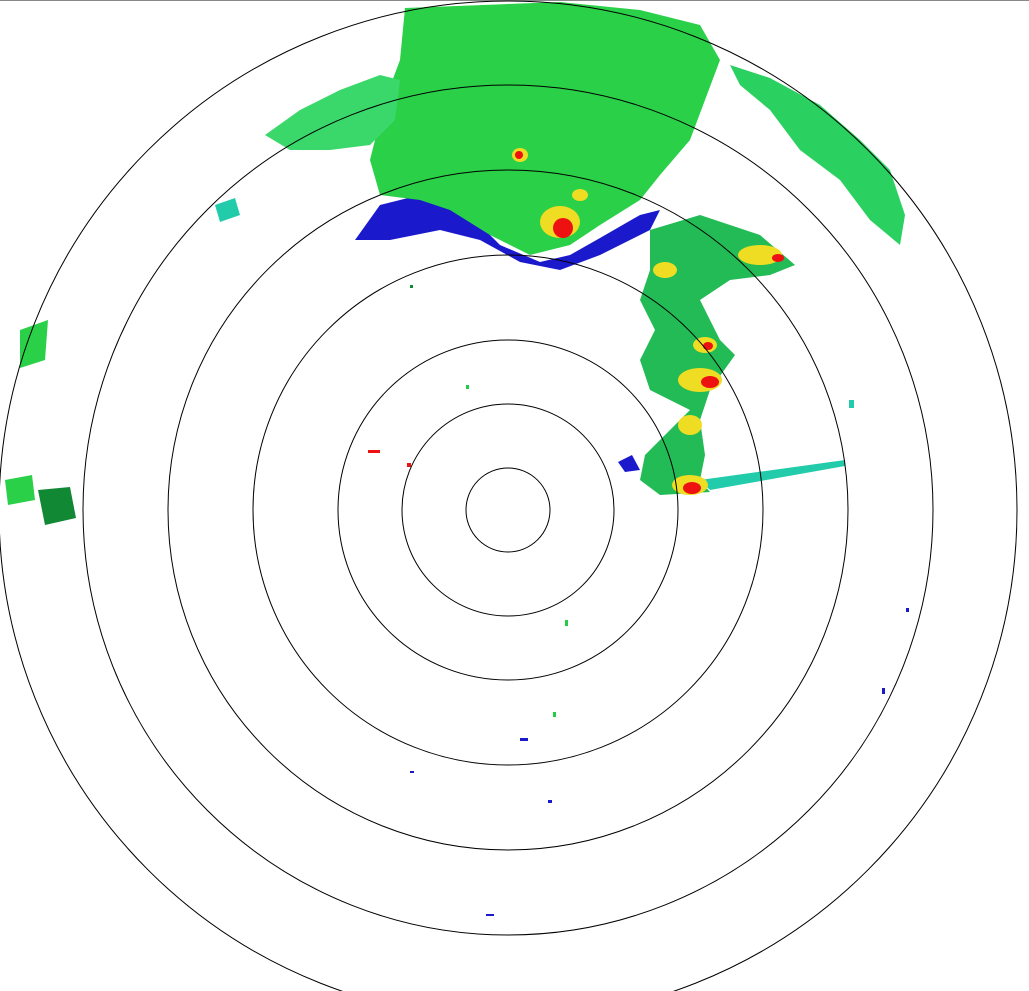  Describe the element at coordinates (629, 463) in the screenshot. I see `echo-squall-west-blue` at that location.